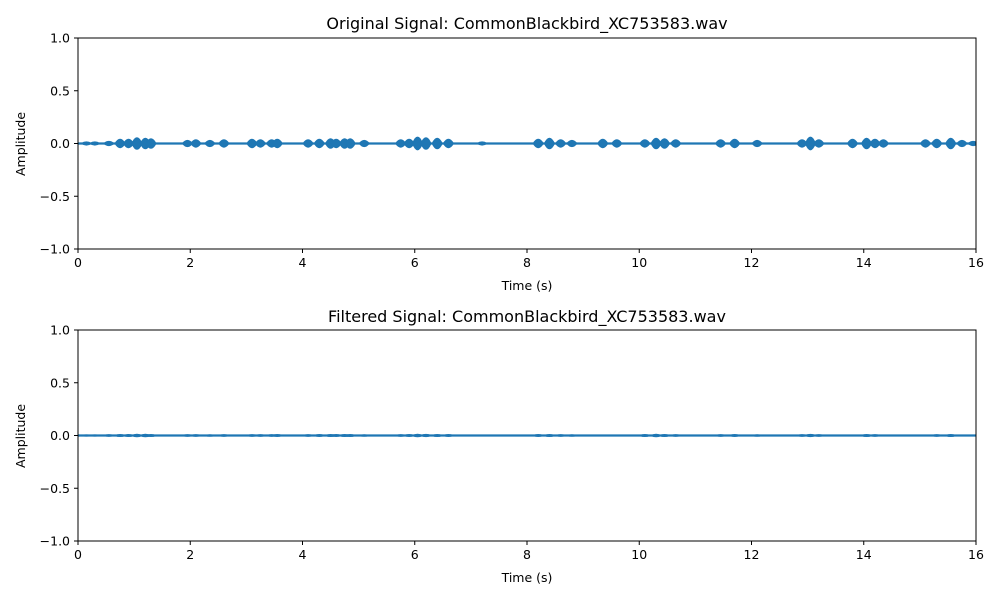 Image resolution: width=1000 pixels, height=600 pixels. Describe the element at coordinates (60, 90) in the screenshot. I see `y-tick-label: 0.5` at that location.